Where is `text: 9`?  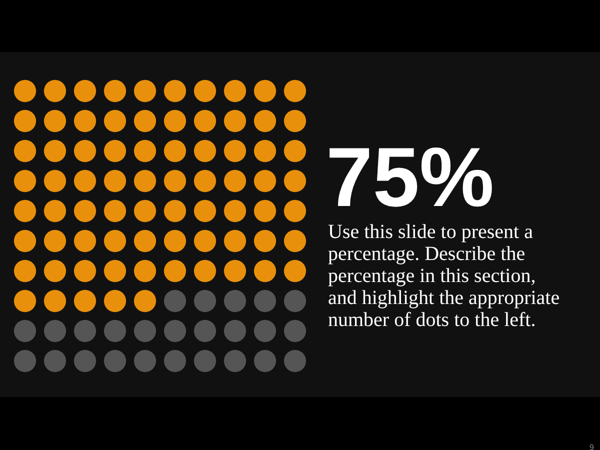 text: 9 is located at coordinates (592, 446).